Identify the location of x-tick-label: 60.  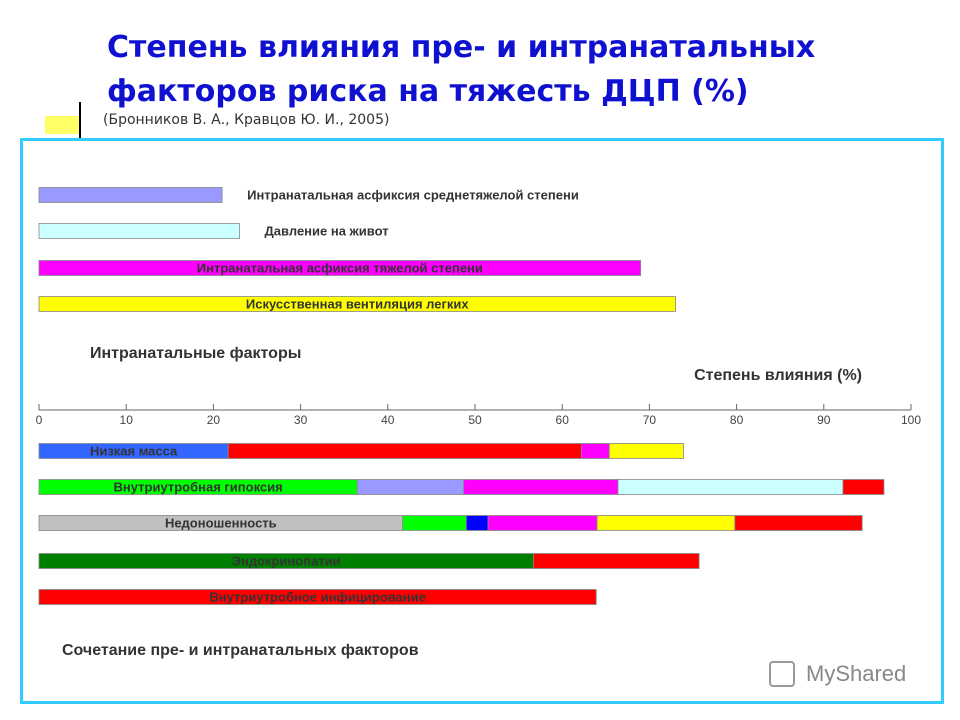
(563, 420).